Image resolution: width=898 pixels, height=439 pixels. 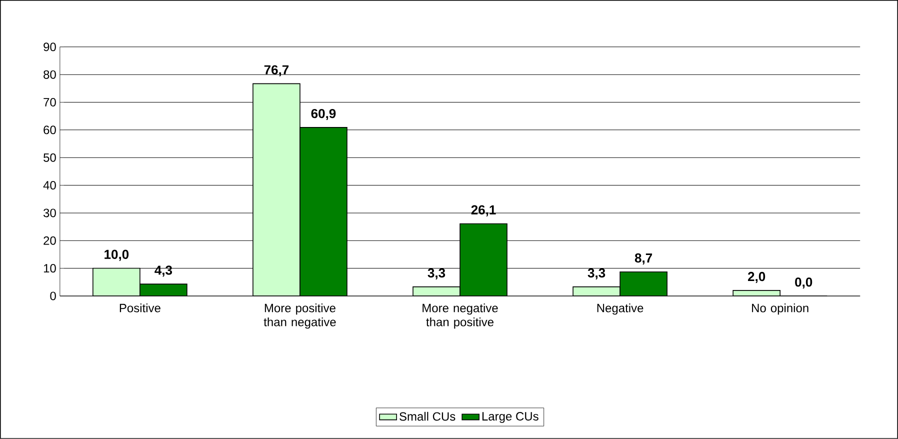 What do you see at coordinates (50, 102) in the screenshot?
I see `y-tick-label: 70` at bounding box center [50, 102].